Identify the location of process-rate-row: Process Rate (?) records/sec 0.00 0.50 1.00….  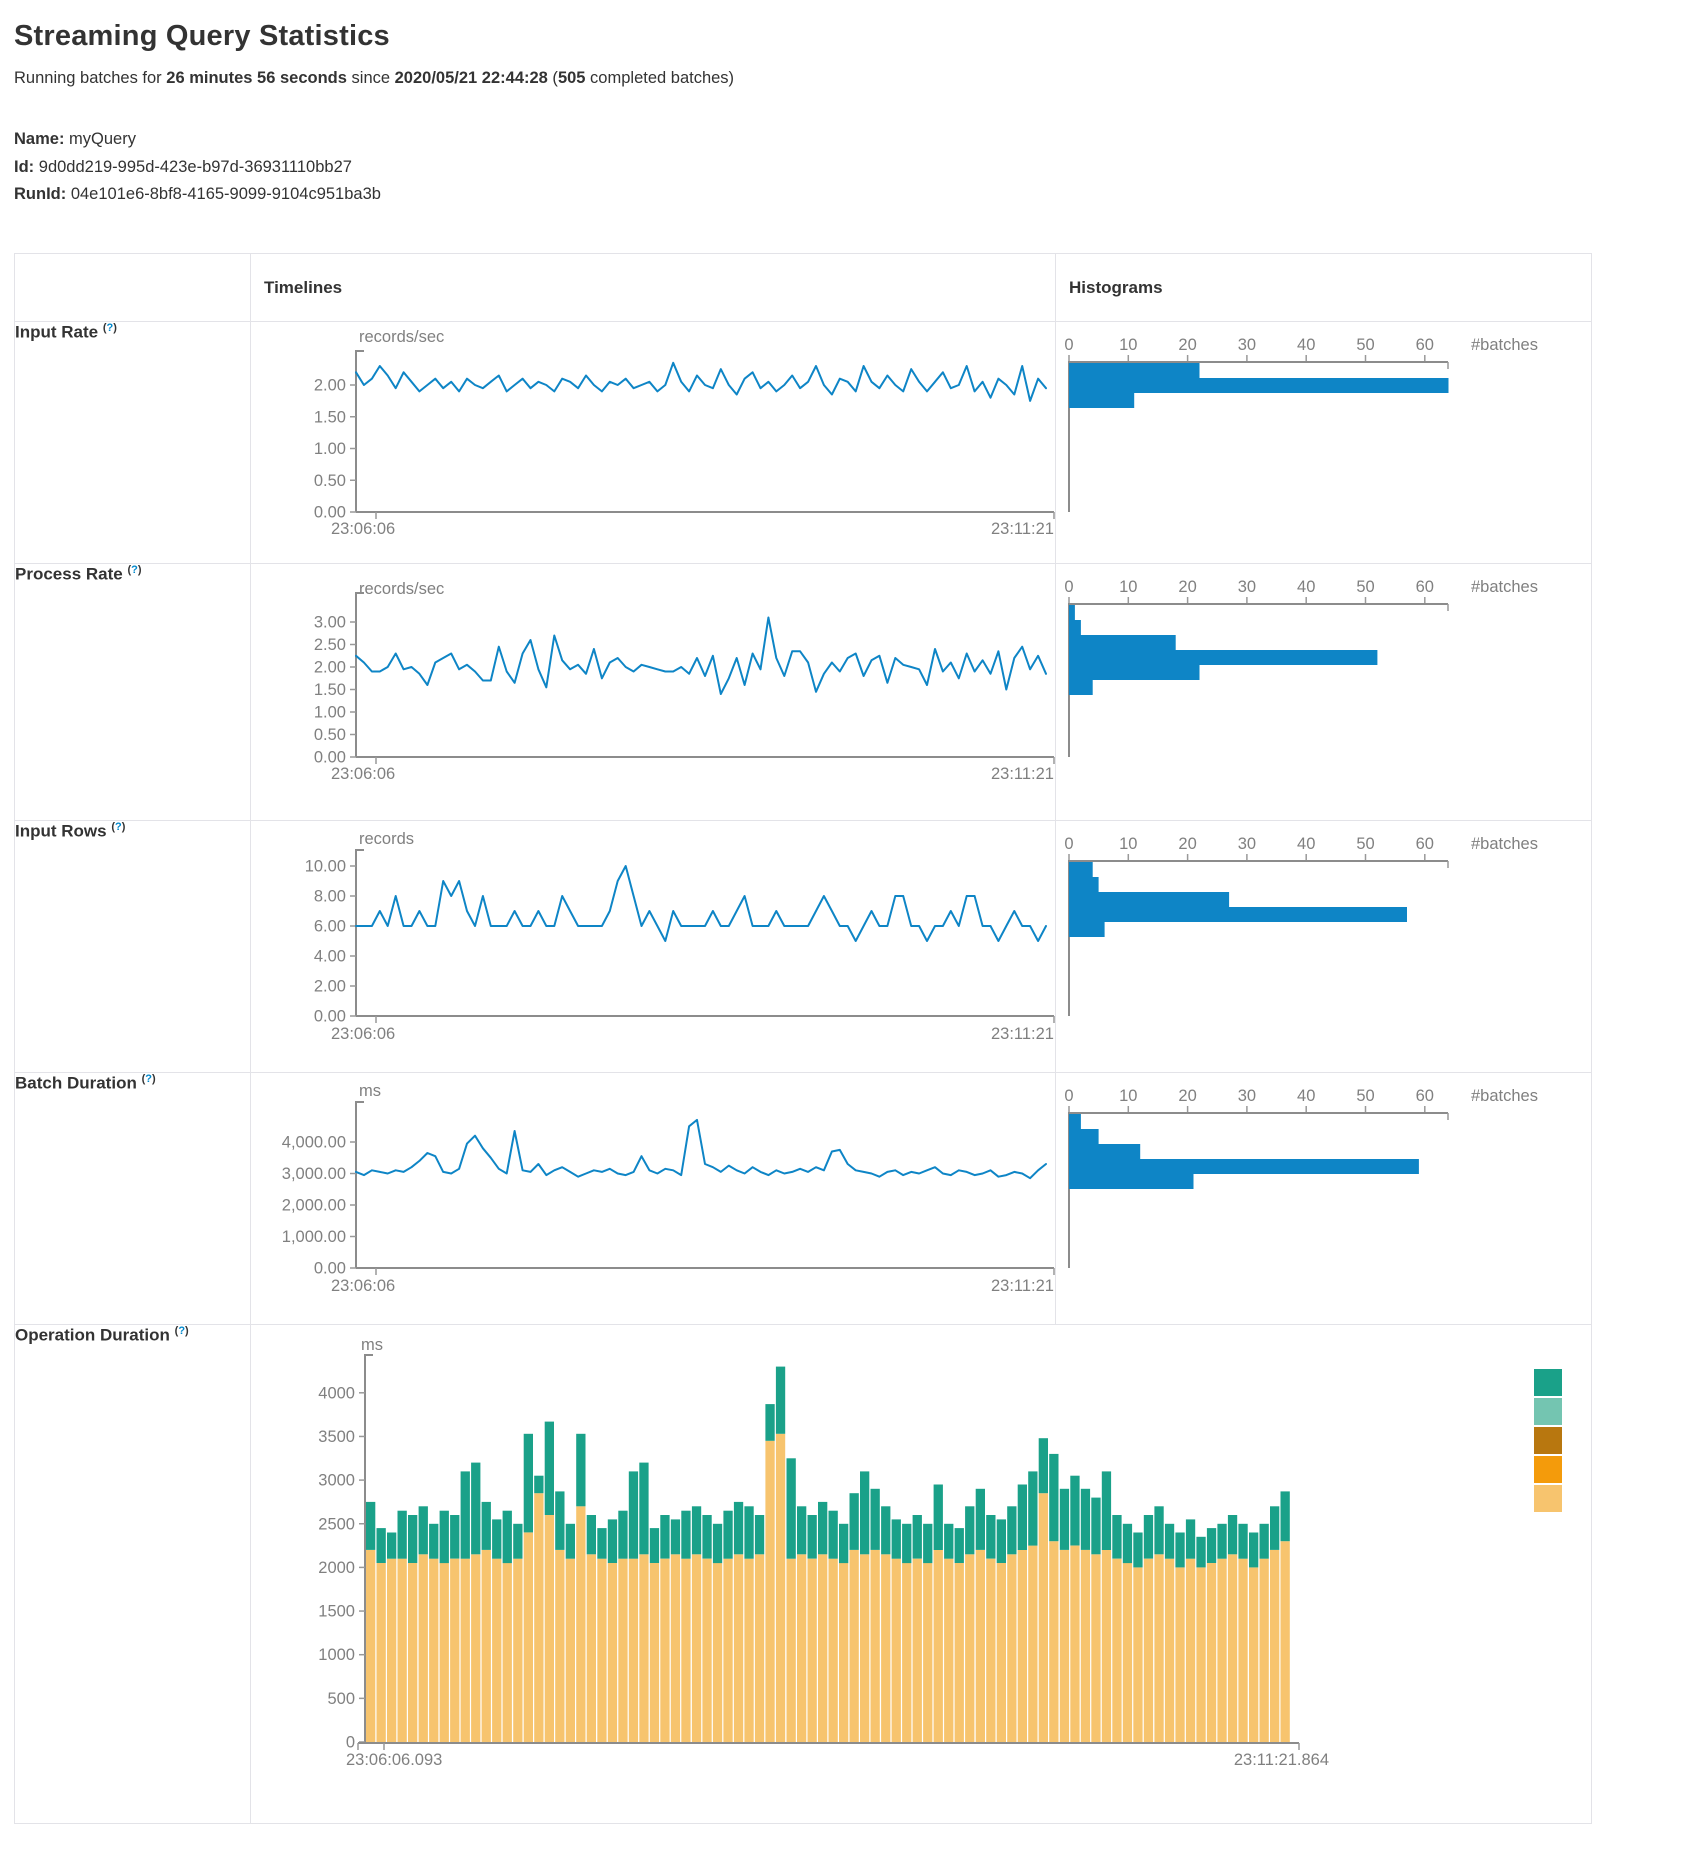
(803, 692).